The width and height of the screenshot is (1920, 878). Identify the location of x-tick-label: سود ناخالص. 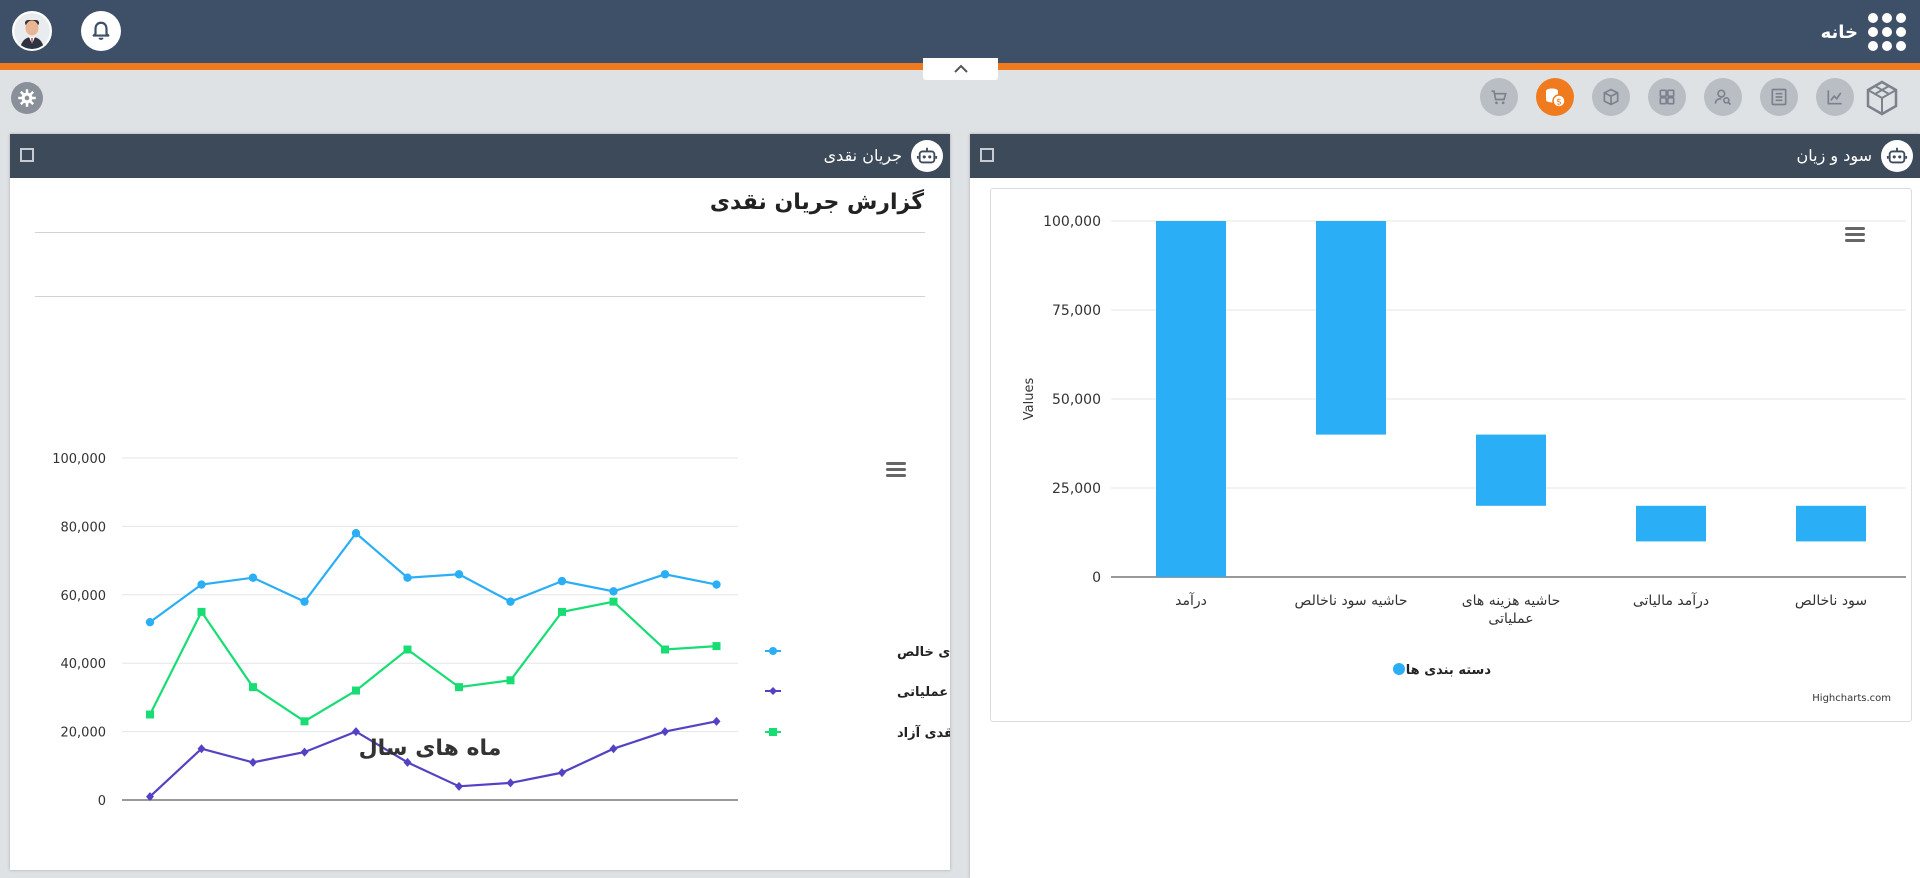
(1831, 601).